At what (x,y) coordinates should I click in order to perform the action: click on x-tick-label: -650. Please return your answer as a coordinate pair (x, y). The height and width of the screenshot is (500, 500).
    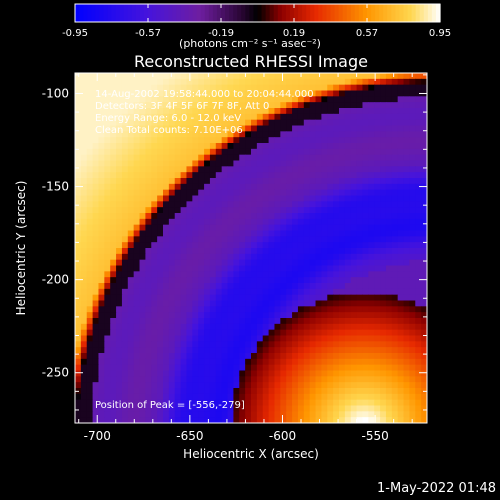
    Looking at the image, I should click on (189, 436).